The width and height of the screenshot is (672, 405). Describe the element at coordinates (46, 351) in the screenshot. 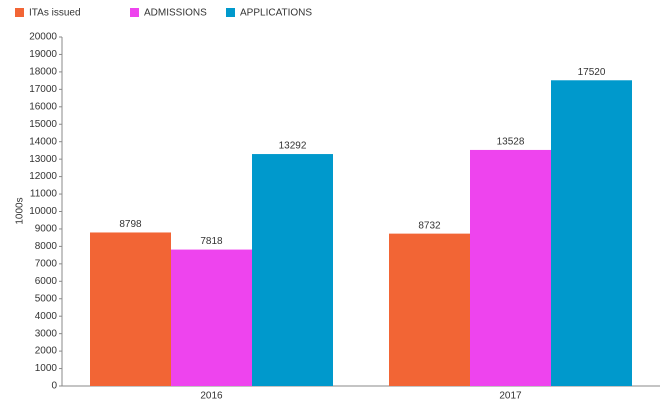

I see `y-tick-label: 2000` at that location.